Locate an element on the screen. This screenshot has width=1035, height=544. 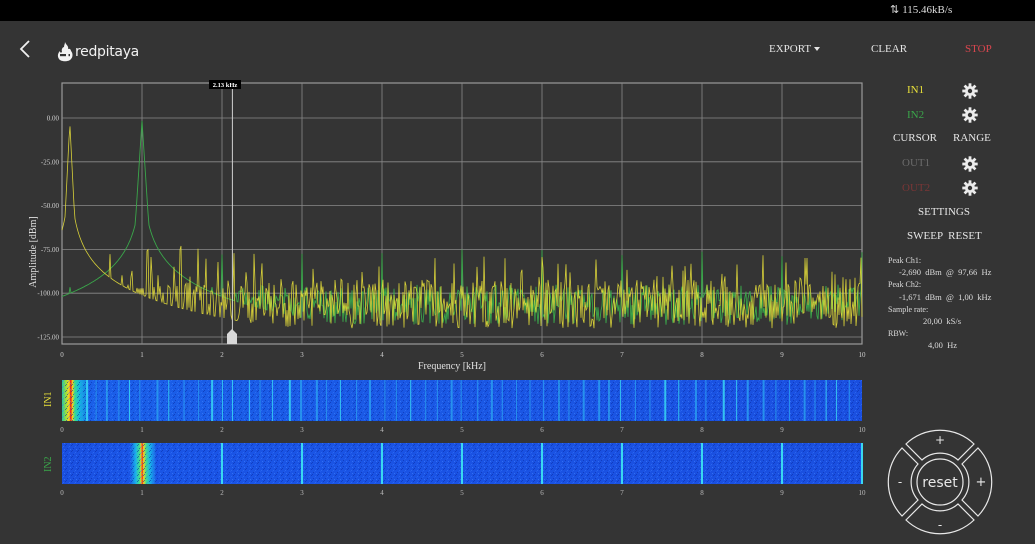
joystick-down-button is located at coordinates (940, 519).